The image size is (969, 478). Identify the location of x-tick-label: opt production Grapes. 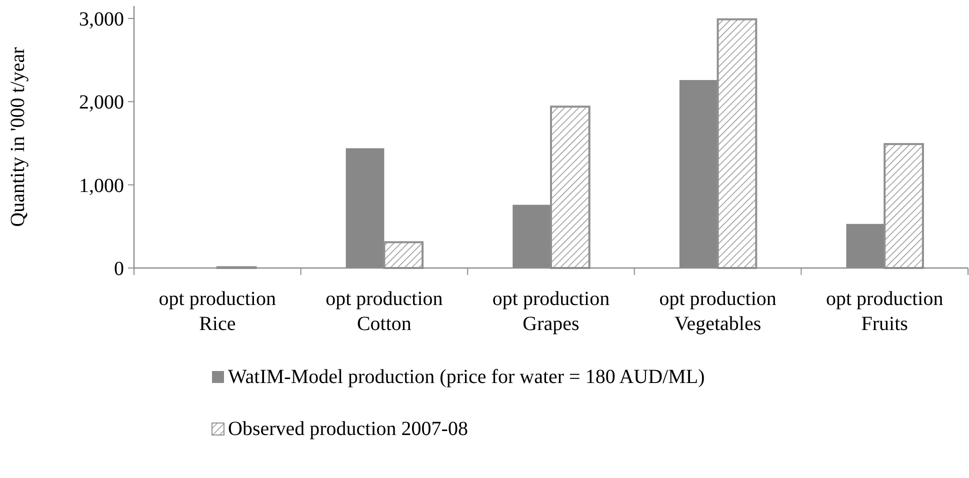
(551, 311).